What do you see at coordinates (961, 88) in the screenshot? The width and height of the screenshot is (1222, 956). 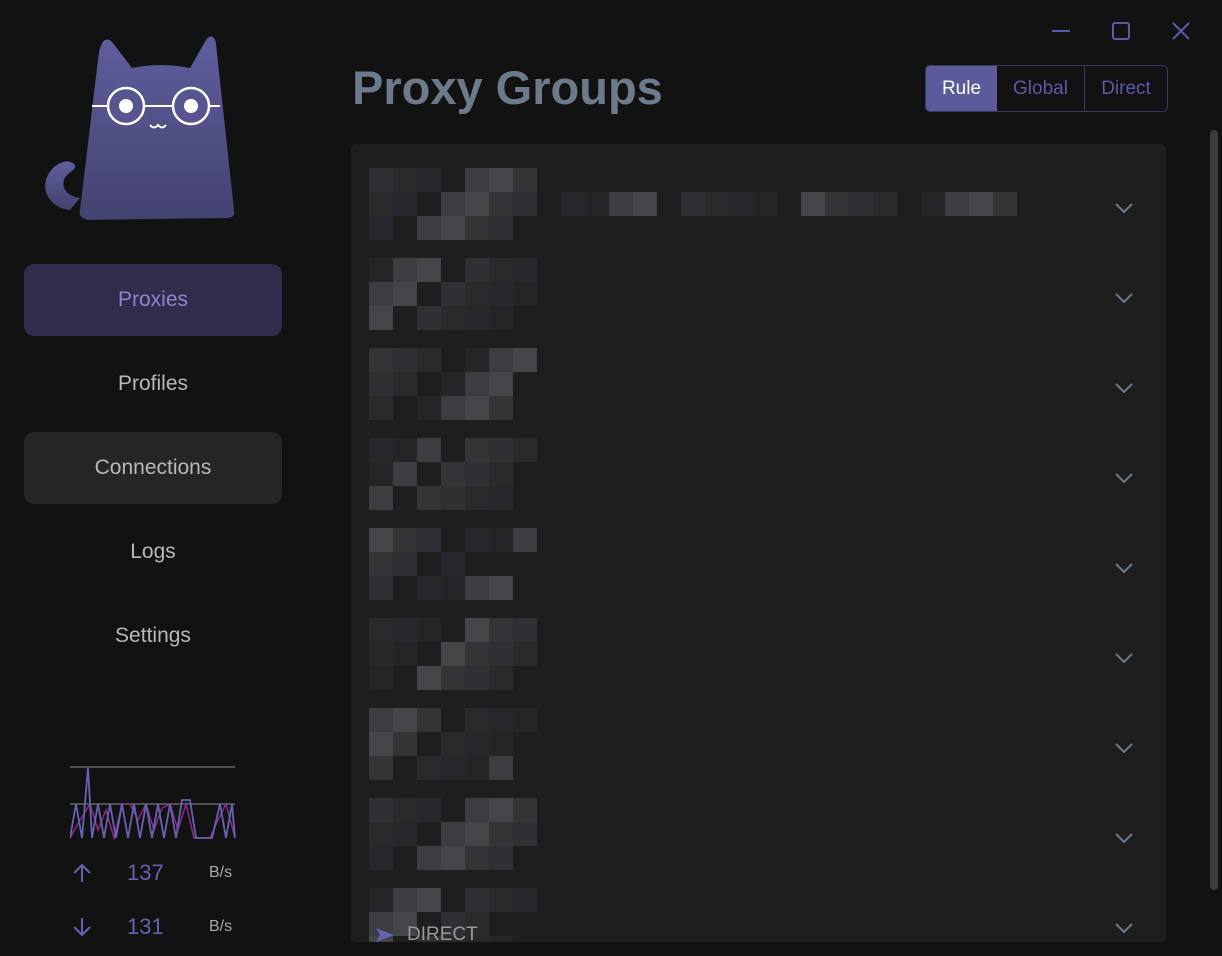 I see `mode-rule-button: Rule` at bounding box center [961, 88].